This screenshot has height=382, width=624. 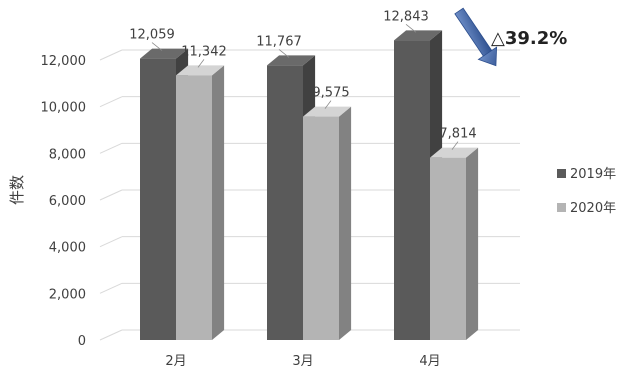 I want to click on y-tick-label: 2,000, so click(x=67, y=294).